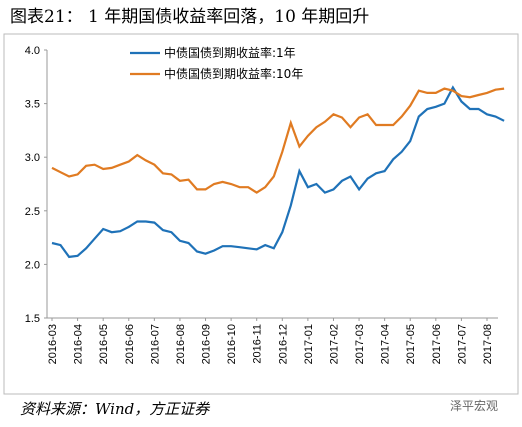 The height and width of the screenshot is (427, 522). What do you see at coordinates (181, 344) in the screenshot?
I see `x-tick-label: 2016-08` at bounding box center [181, 344].